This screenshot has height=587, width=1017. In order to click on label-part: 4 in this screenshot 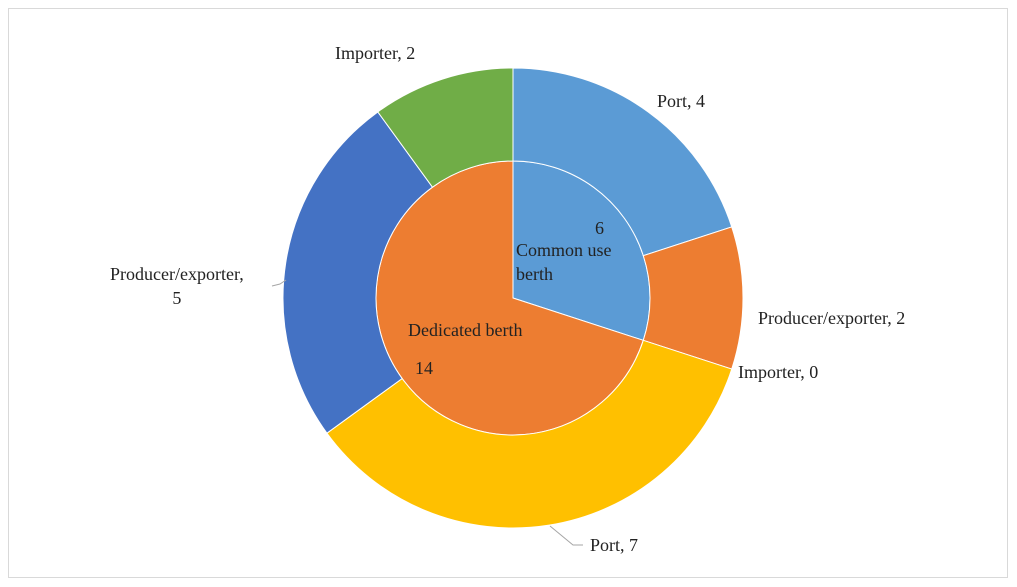, I will do `click(701, 101)`.